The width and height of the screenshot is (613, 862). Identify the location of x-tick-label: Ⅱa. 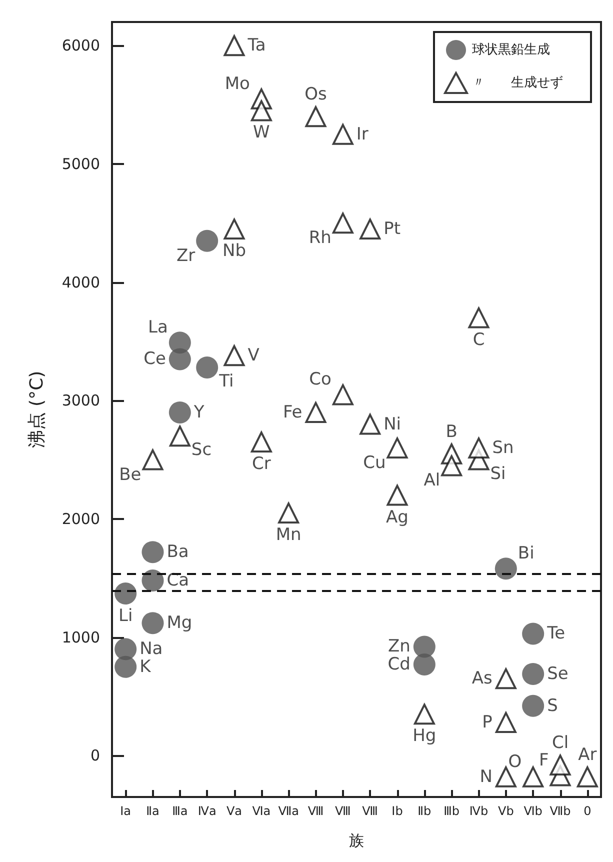
(153, 811).